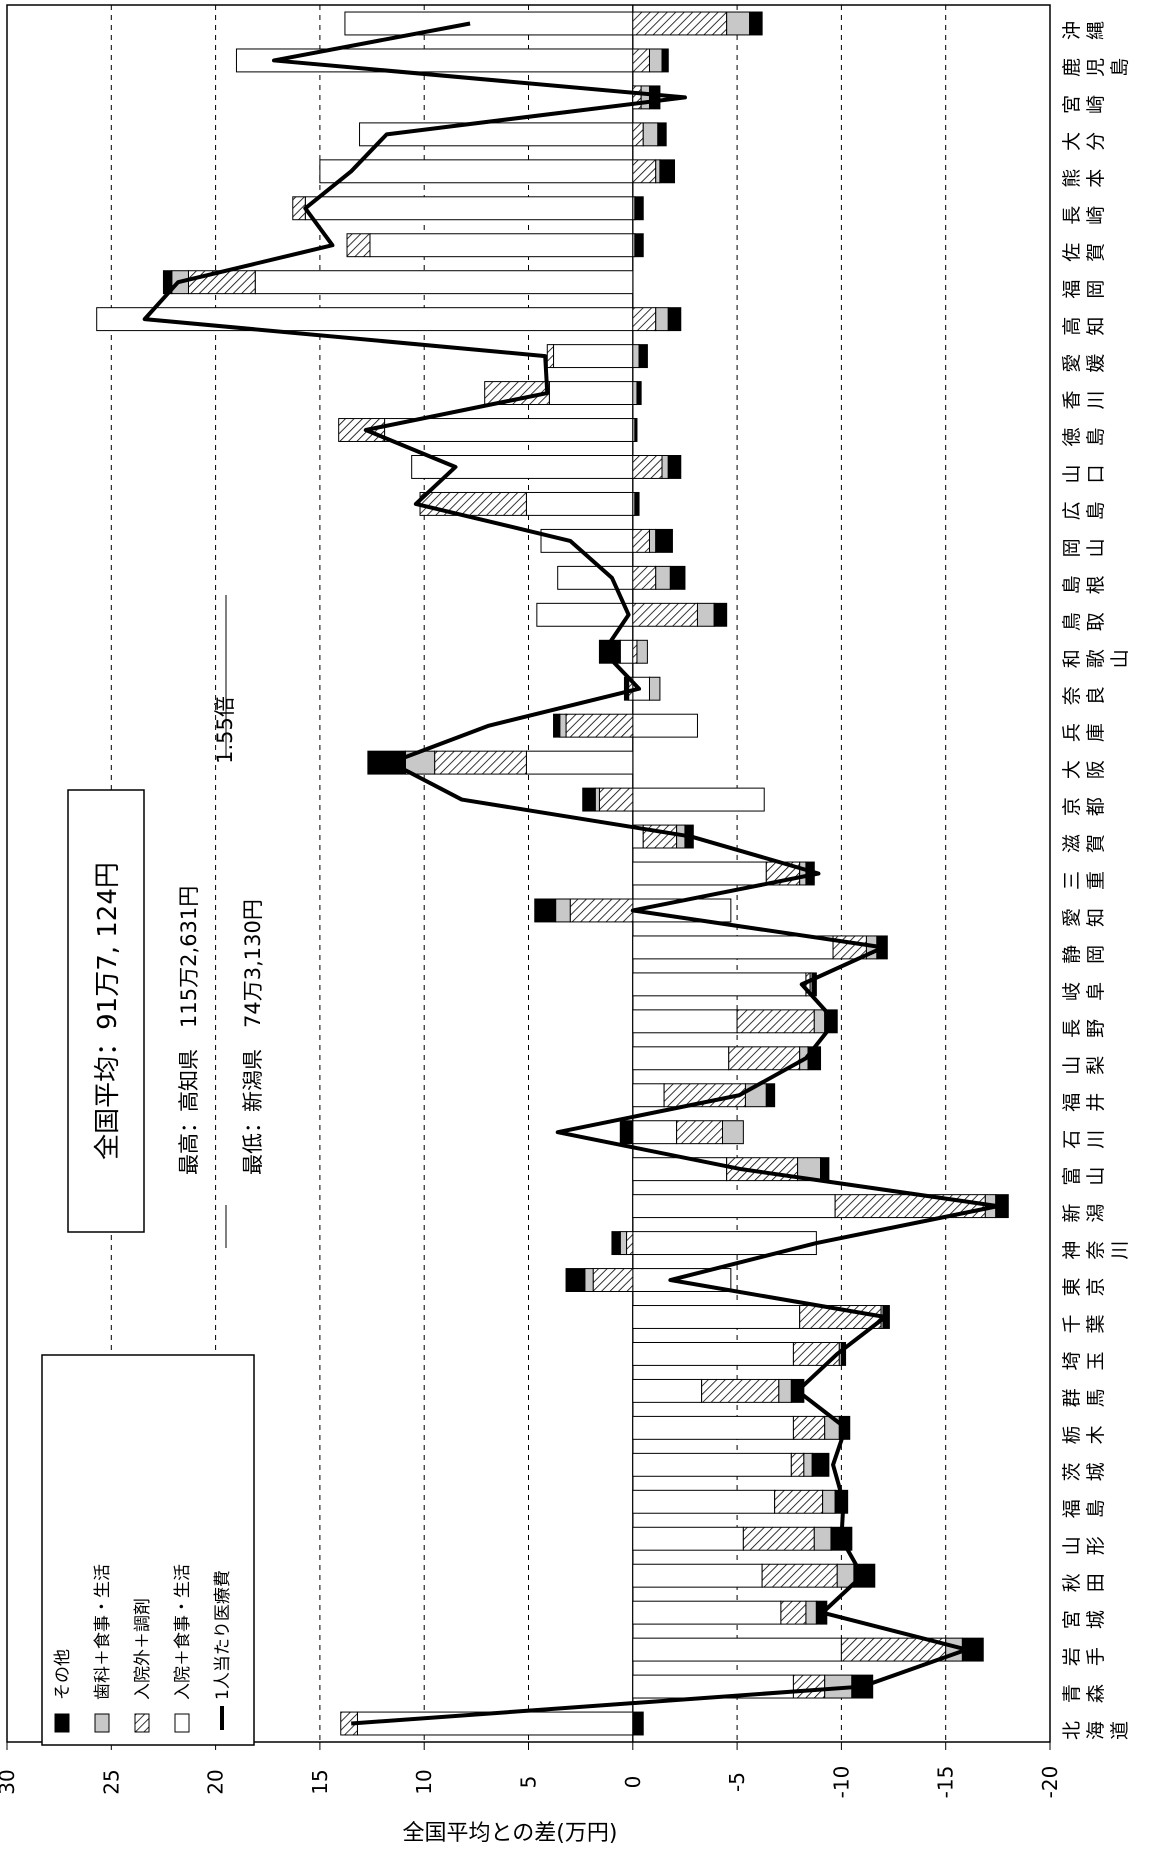  Describe the element at coordinates (1050, 1782) in the screenshot. I see `tick-label: -20` at that location.